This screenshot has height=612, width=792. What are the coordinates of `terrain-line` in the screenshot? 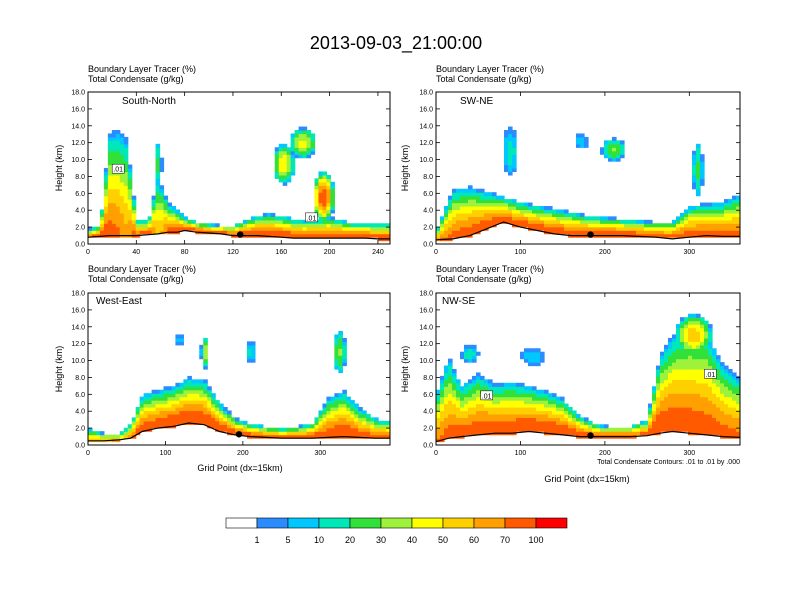 It's located at (239, 432).